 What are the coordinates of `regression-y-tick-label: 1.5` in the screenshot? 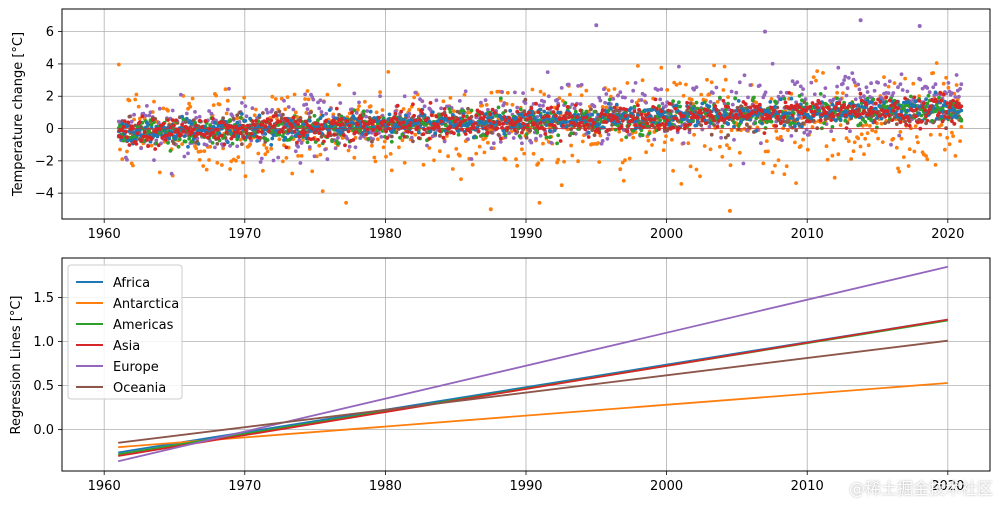 It's located at (43, 298).